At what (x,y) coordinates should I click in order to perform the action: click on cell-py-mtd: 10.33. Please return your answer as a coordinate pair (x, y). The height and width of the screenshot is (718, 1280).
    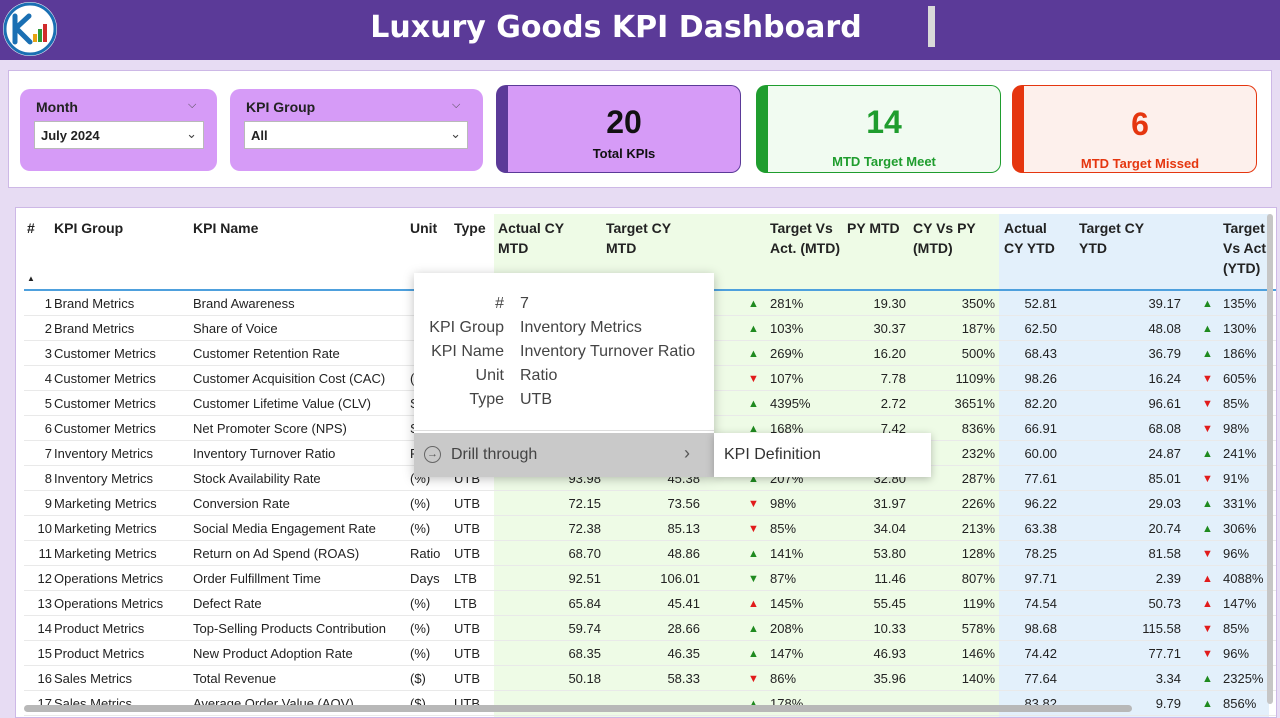
    Looking at the image, I should click on (889, 628).